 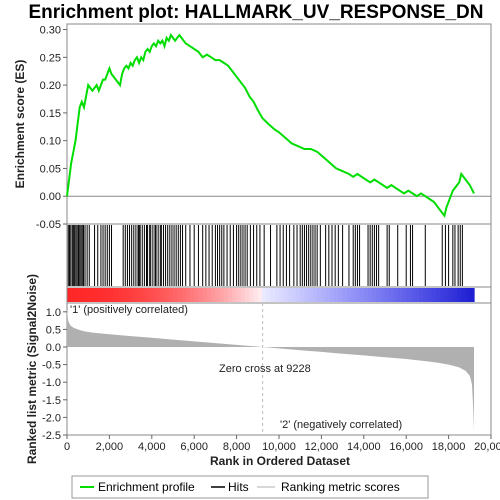 What do you see at coordinates (110, 447) in the screenshot?
I see `x-tick-label: 2,000` at bounding box center [110, 447].